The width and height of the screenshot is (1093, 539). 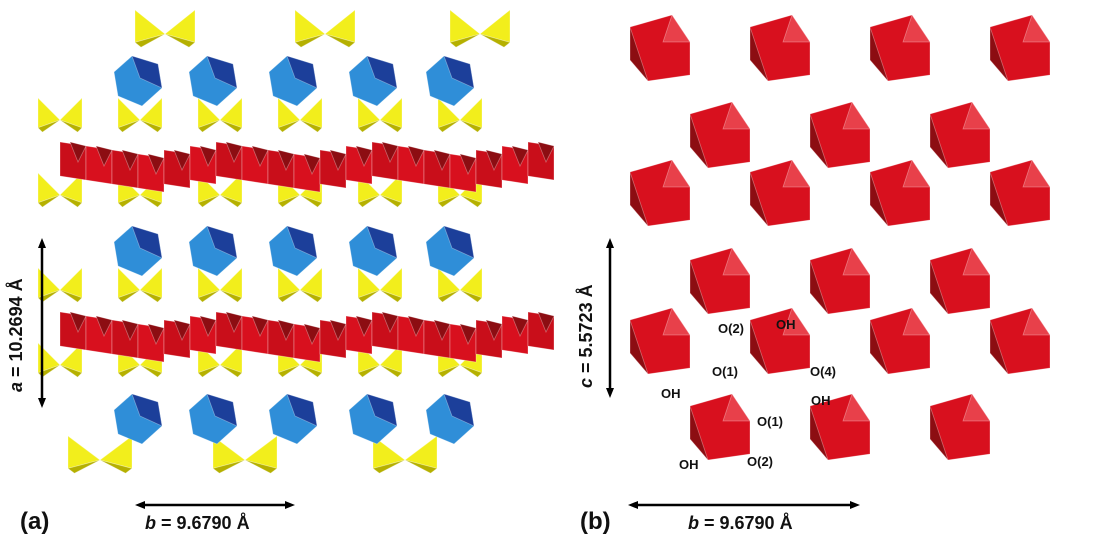 What do you see at coordinates (16, 335) in the screenshot?
I see `a-axis-label: a = 10.2694 Å` at bounding box center [16, 335].